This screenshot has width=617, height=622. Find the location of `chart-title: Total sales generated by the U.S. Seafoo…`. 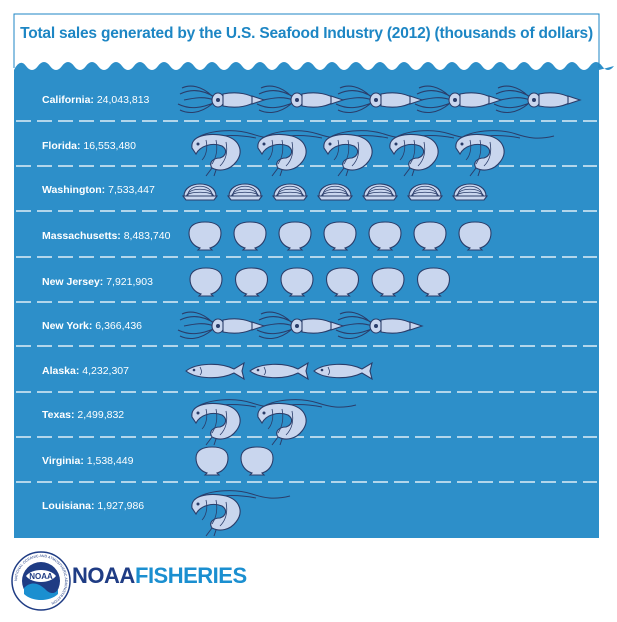

chart-title: Total sales generated by the U.S. Seafoo… is located at coordinates (306, 34).